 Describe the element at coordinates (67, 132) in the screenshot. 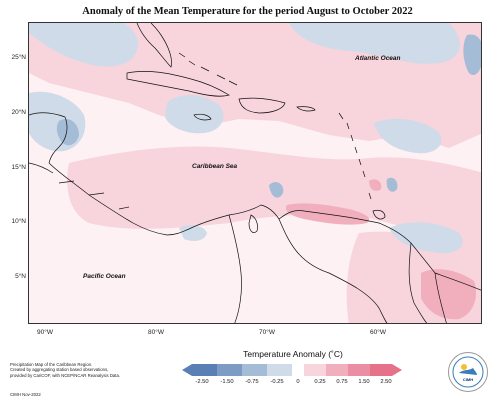

I see `cool-anomaly-belize` at that location.